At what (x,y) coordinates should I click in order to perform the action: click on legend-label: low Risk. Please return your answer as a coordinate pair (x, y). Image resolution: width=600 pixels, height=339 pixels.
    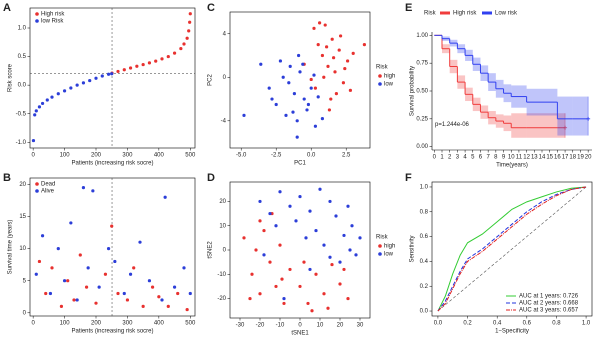
    Looking at the image, I should click on (52, 22).